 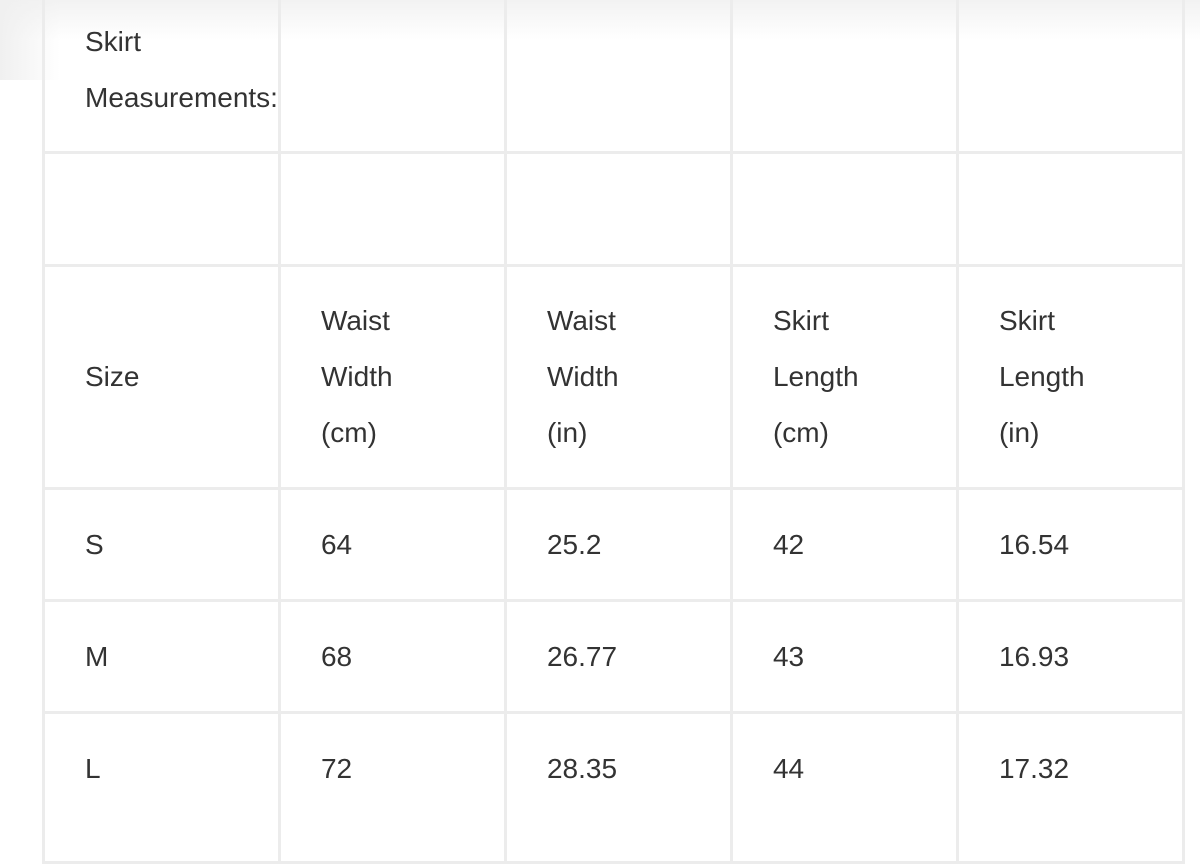 I want to click on value-cell: 43, so click(x=844, y=656).